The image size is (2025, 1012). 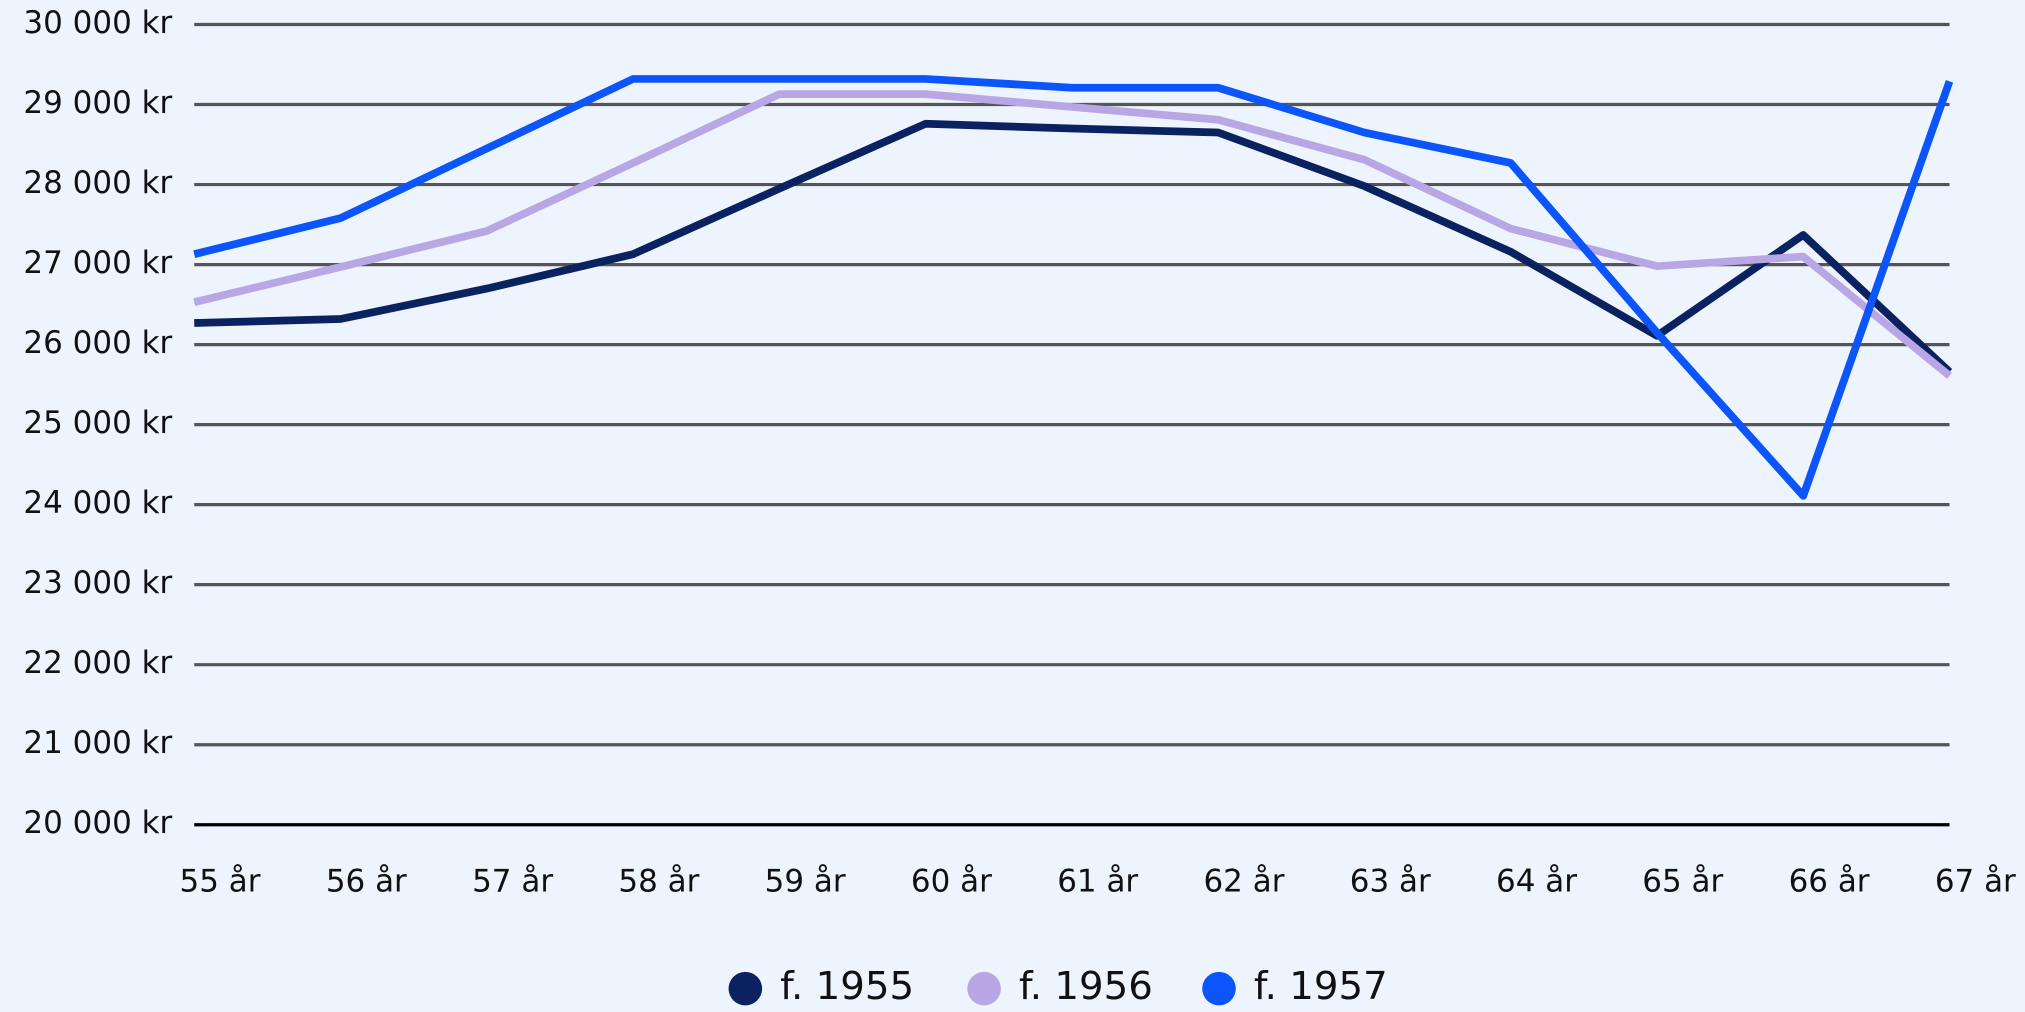 I want to click on x-tick-label: 63 år, so click(x=1390, y=881).